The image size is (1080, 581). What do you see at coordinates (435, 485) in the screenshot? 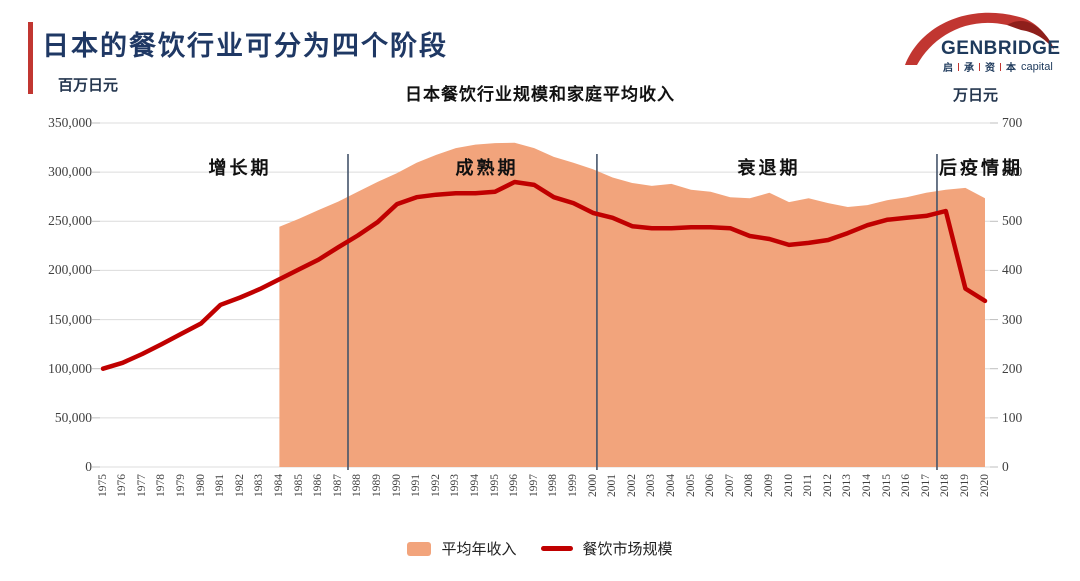
I see `x-axis-year-label: 1992` at bounding box center [435, 485].